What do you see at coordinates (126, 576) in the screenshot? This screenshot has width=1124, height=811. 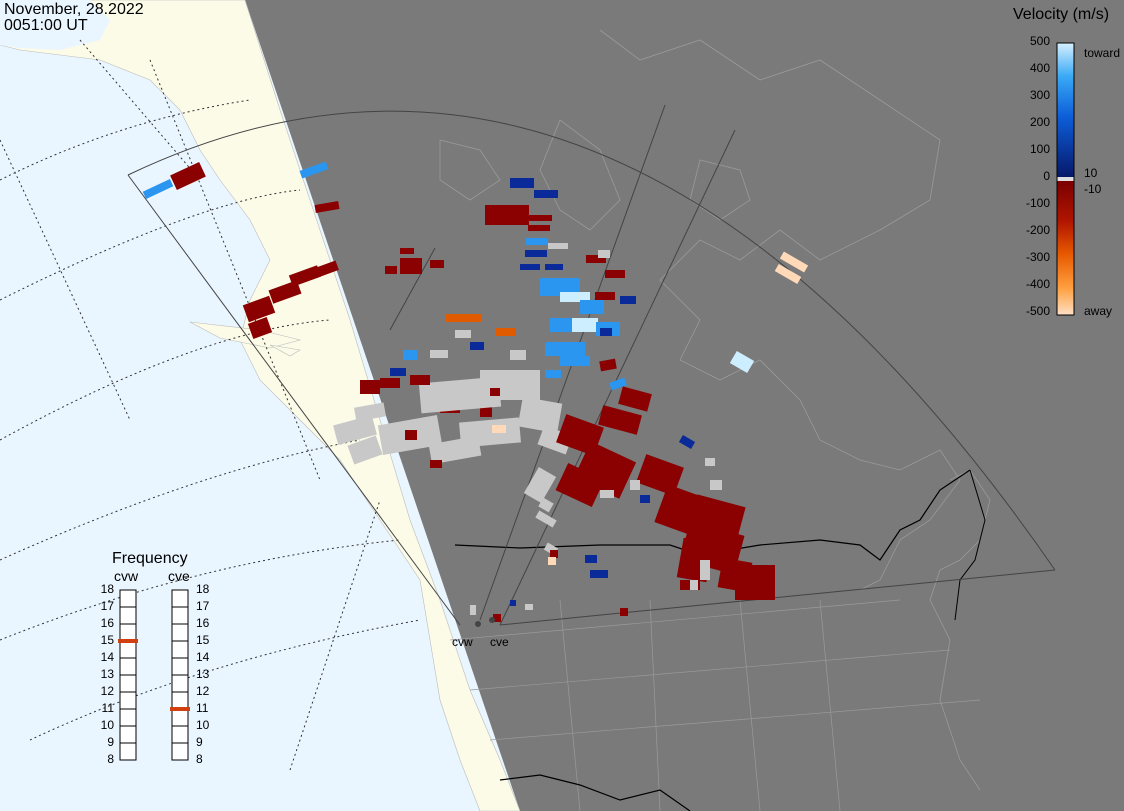 I see `frequency-cvw-label: cvw` at bounding box center [126, 576].